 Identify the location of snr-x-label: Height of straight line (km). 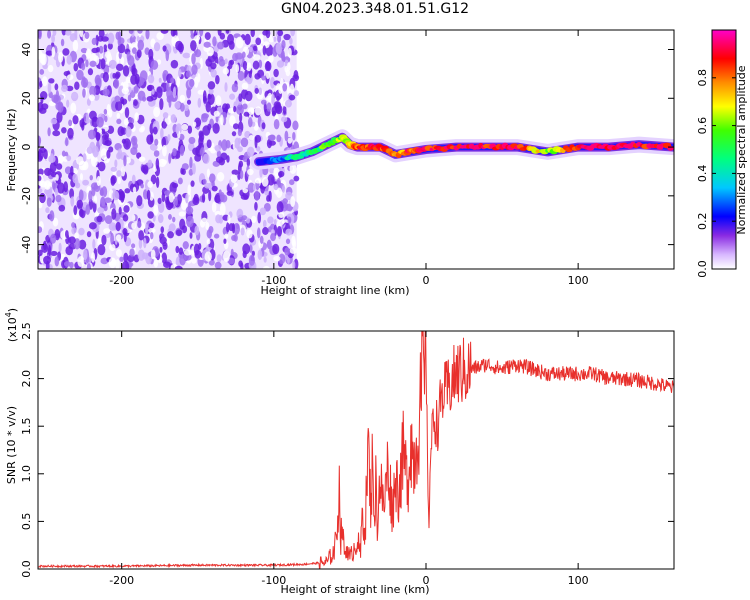
(354, 589).